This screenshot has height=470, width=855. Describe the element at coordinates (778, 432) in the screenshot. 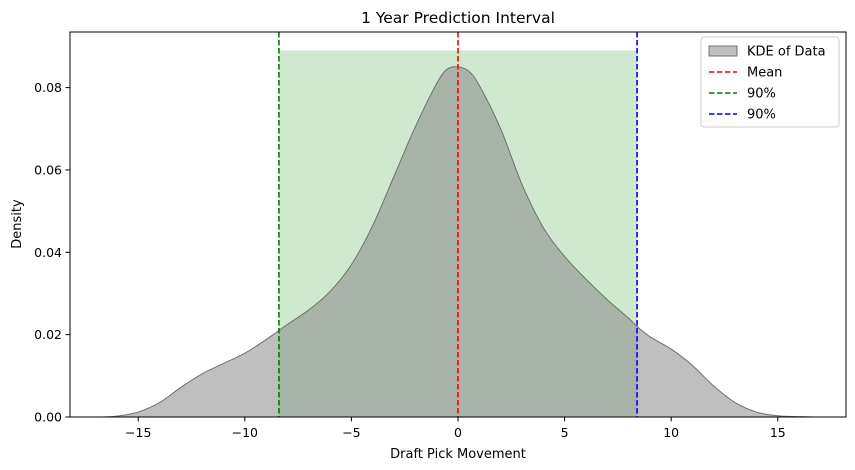

I see `x-tick-label: 15` at that location.